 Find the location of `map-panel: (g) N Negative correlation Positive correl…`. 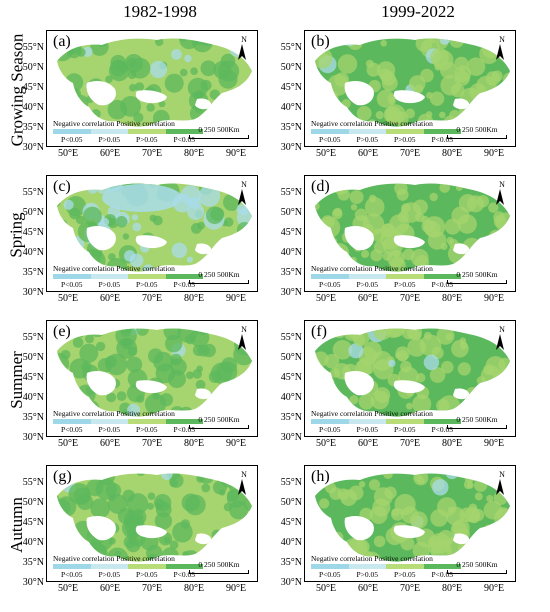

map-panel: (g) N Negative correlation Positive correl… is located at coordinates (152, 534).